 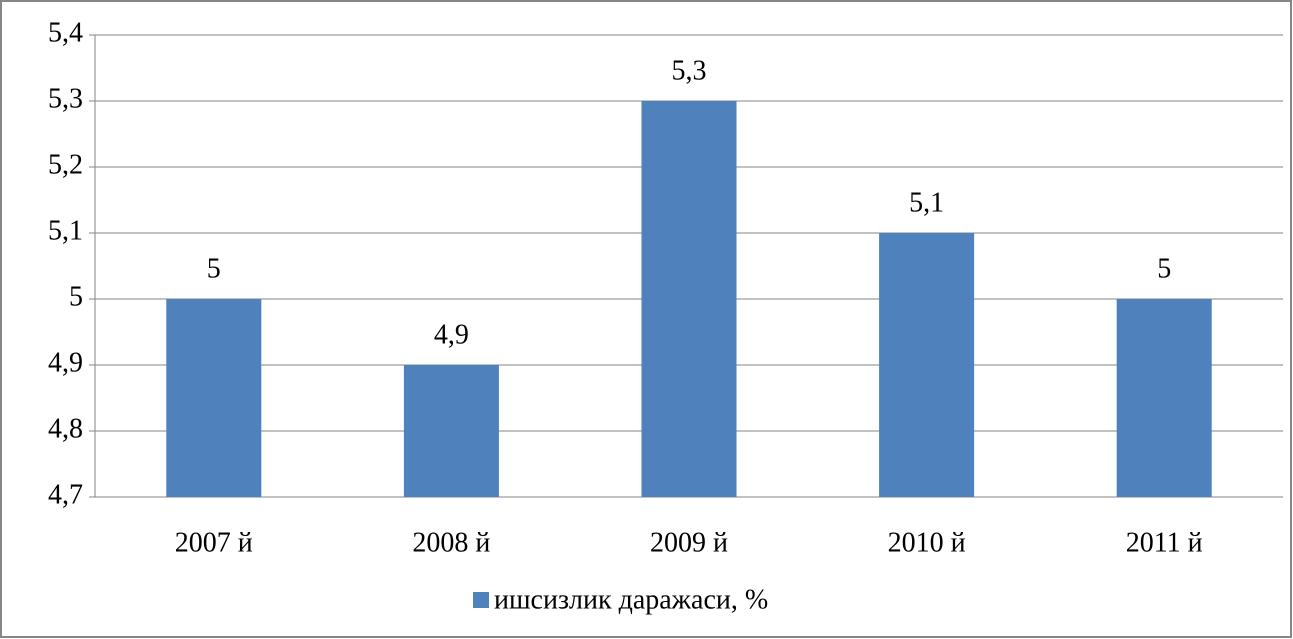 What do you see at coordinates (481, 600) in the screenshot?
I see `legend-swatch` at bounding box center [481, 600].